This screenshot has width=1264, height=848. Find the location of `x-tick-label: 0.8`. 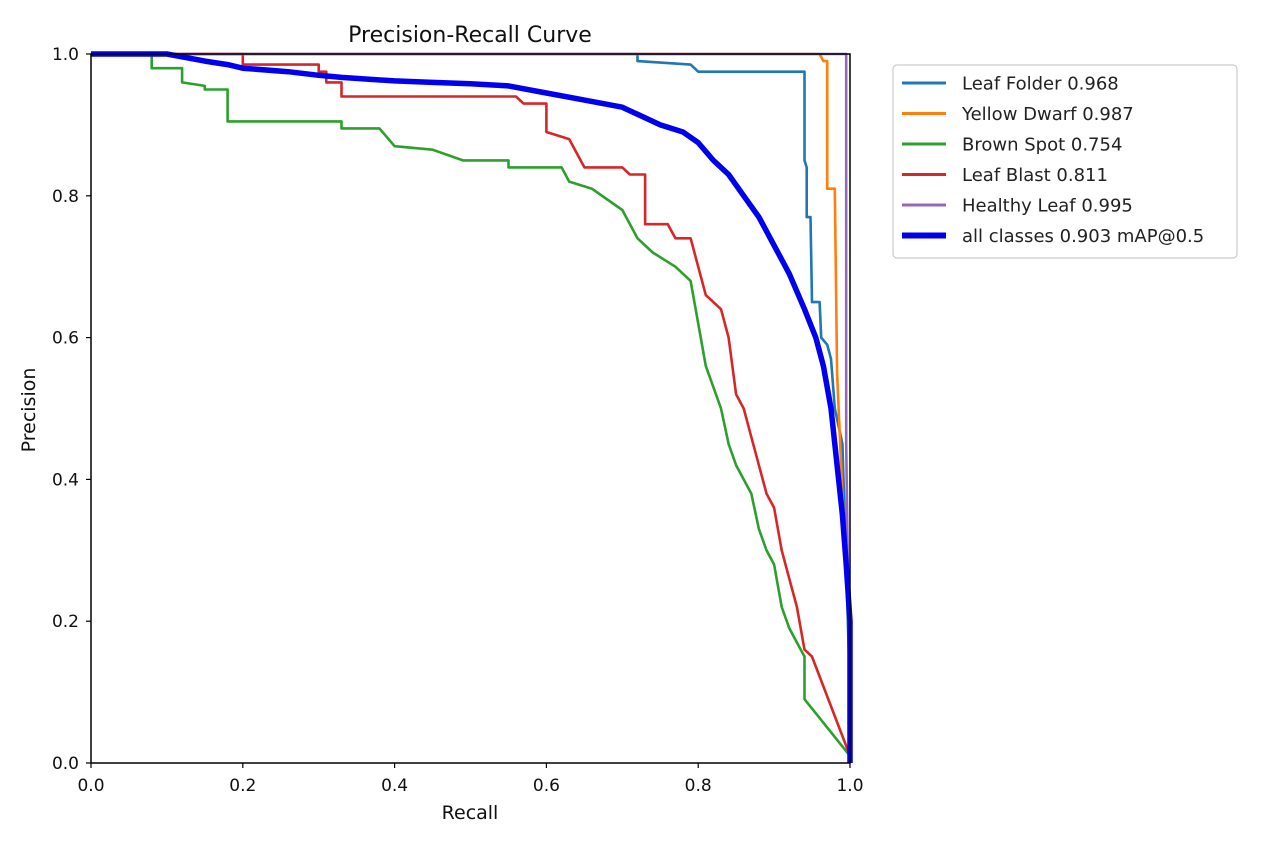

x-tick-label: 0.8 is located at coordinates (698, 786).